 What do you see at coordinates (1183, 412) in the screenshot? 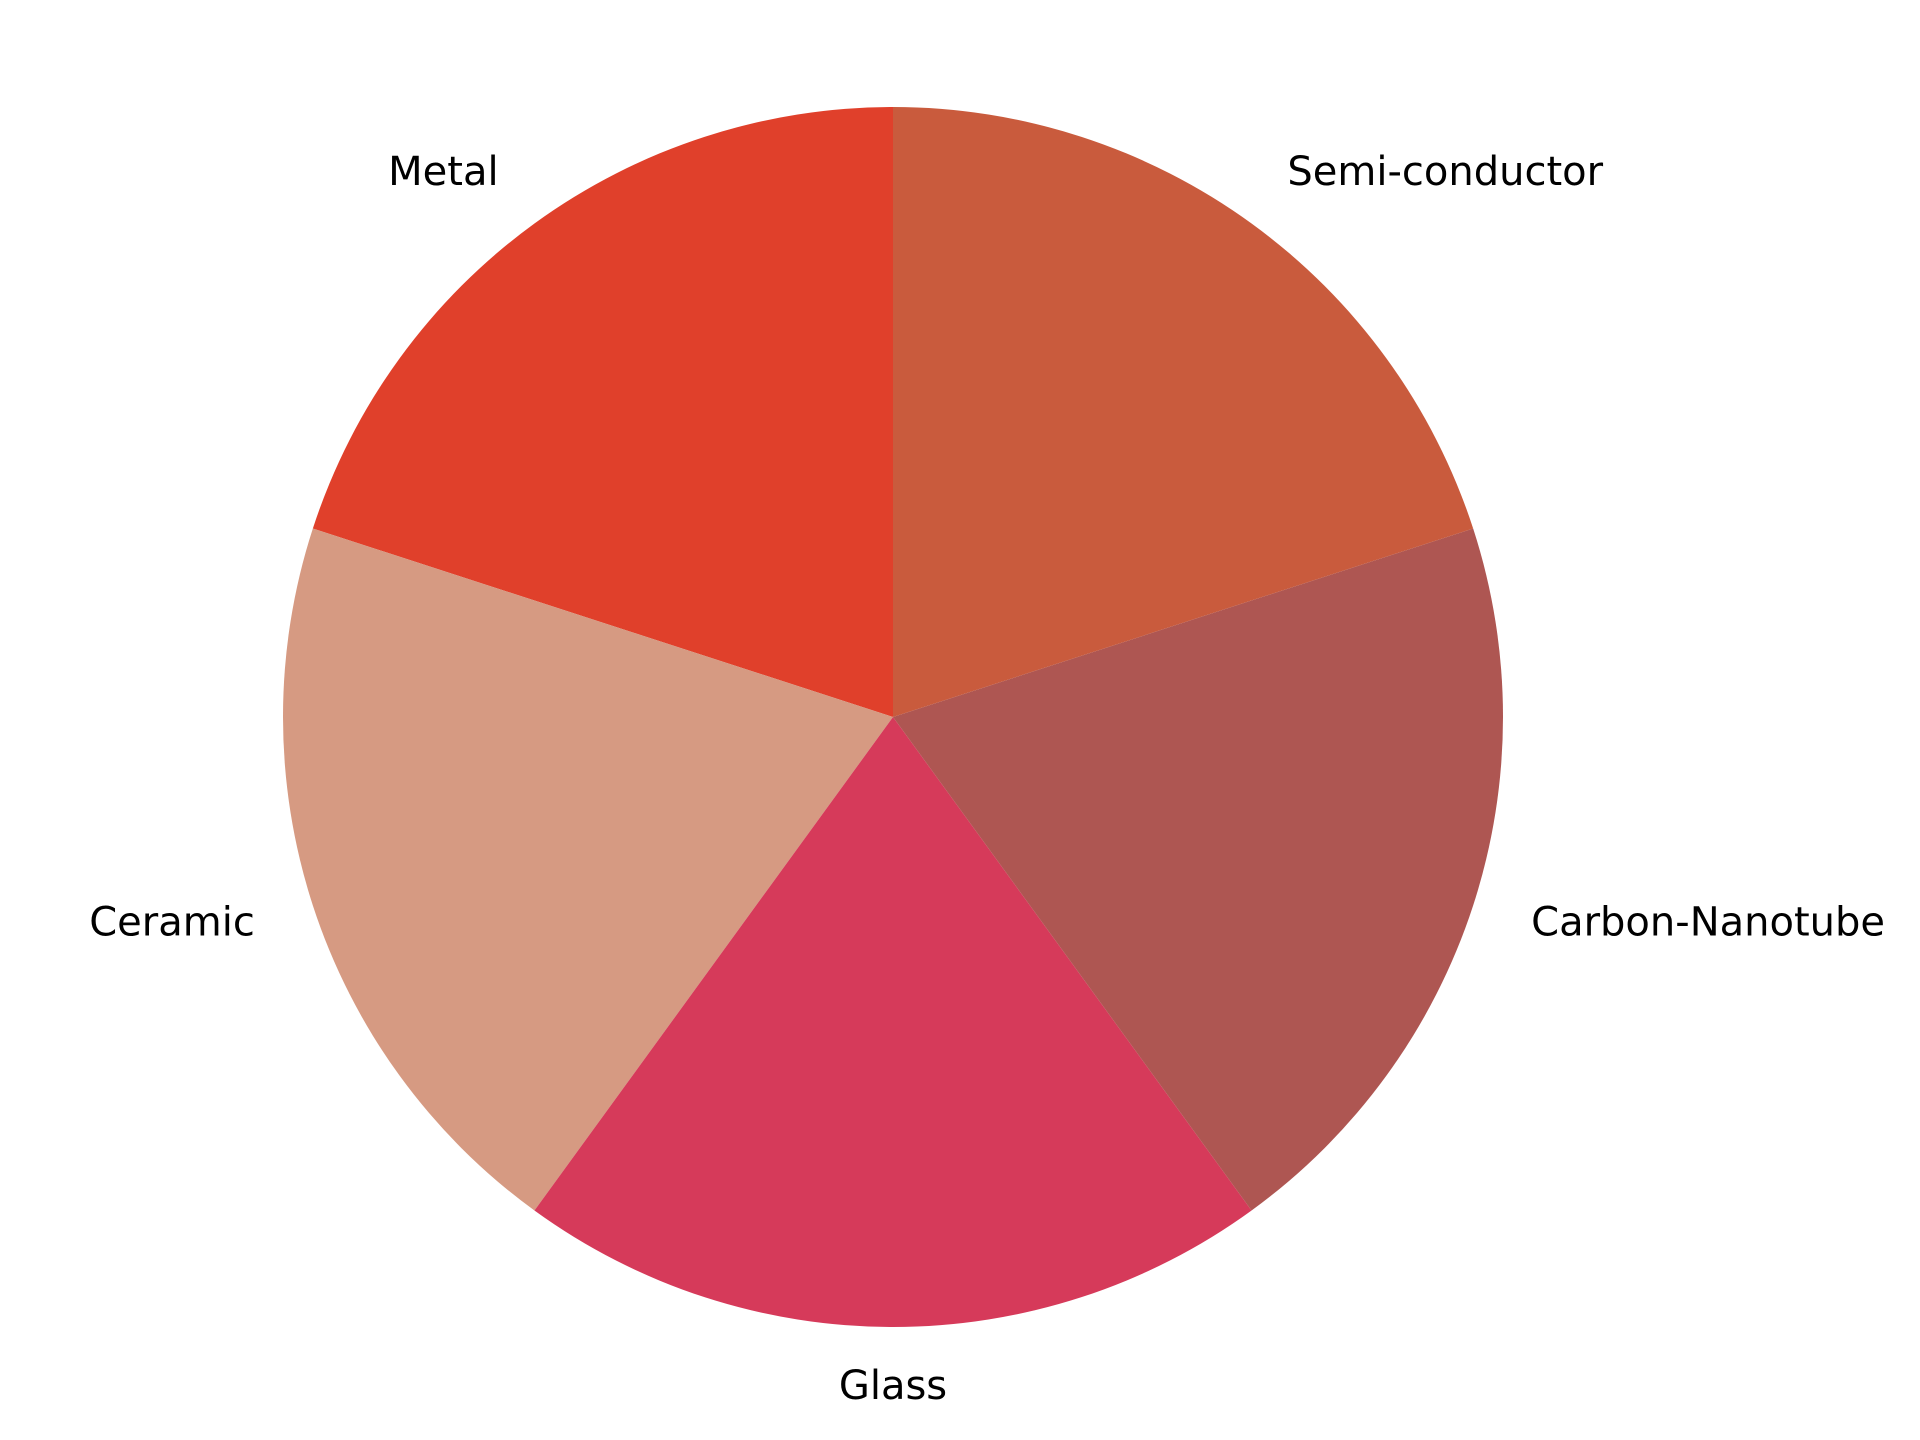
I see `pie-slice-semi-conductor` at bounding box center [1183, 412].